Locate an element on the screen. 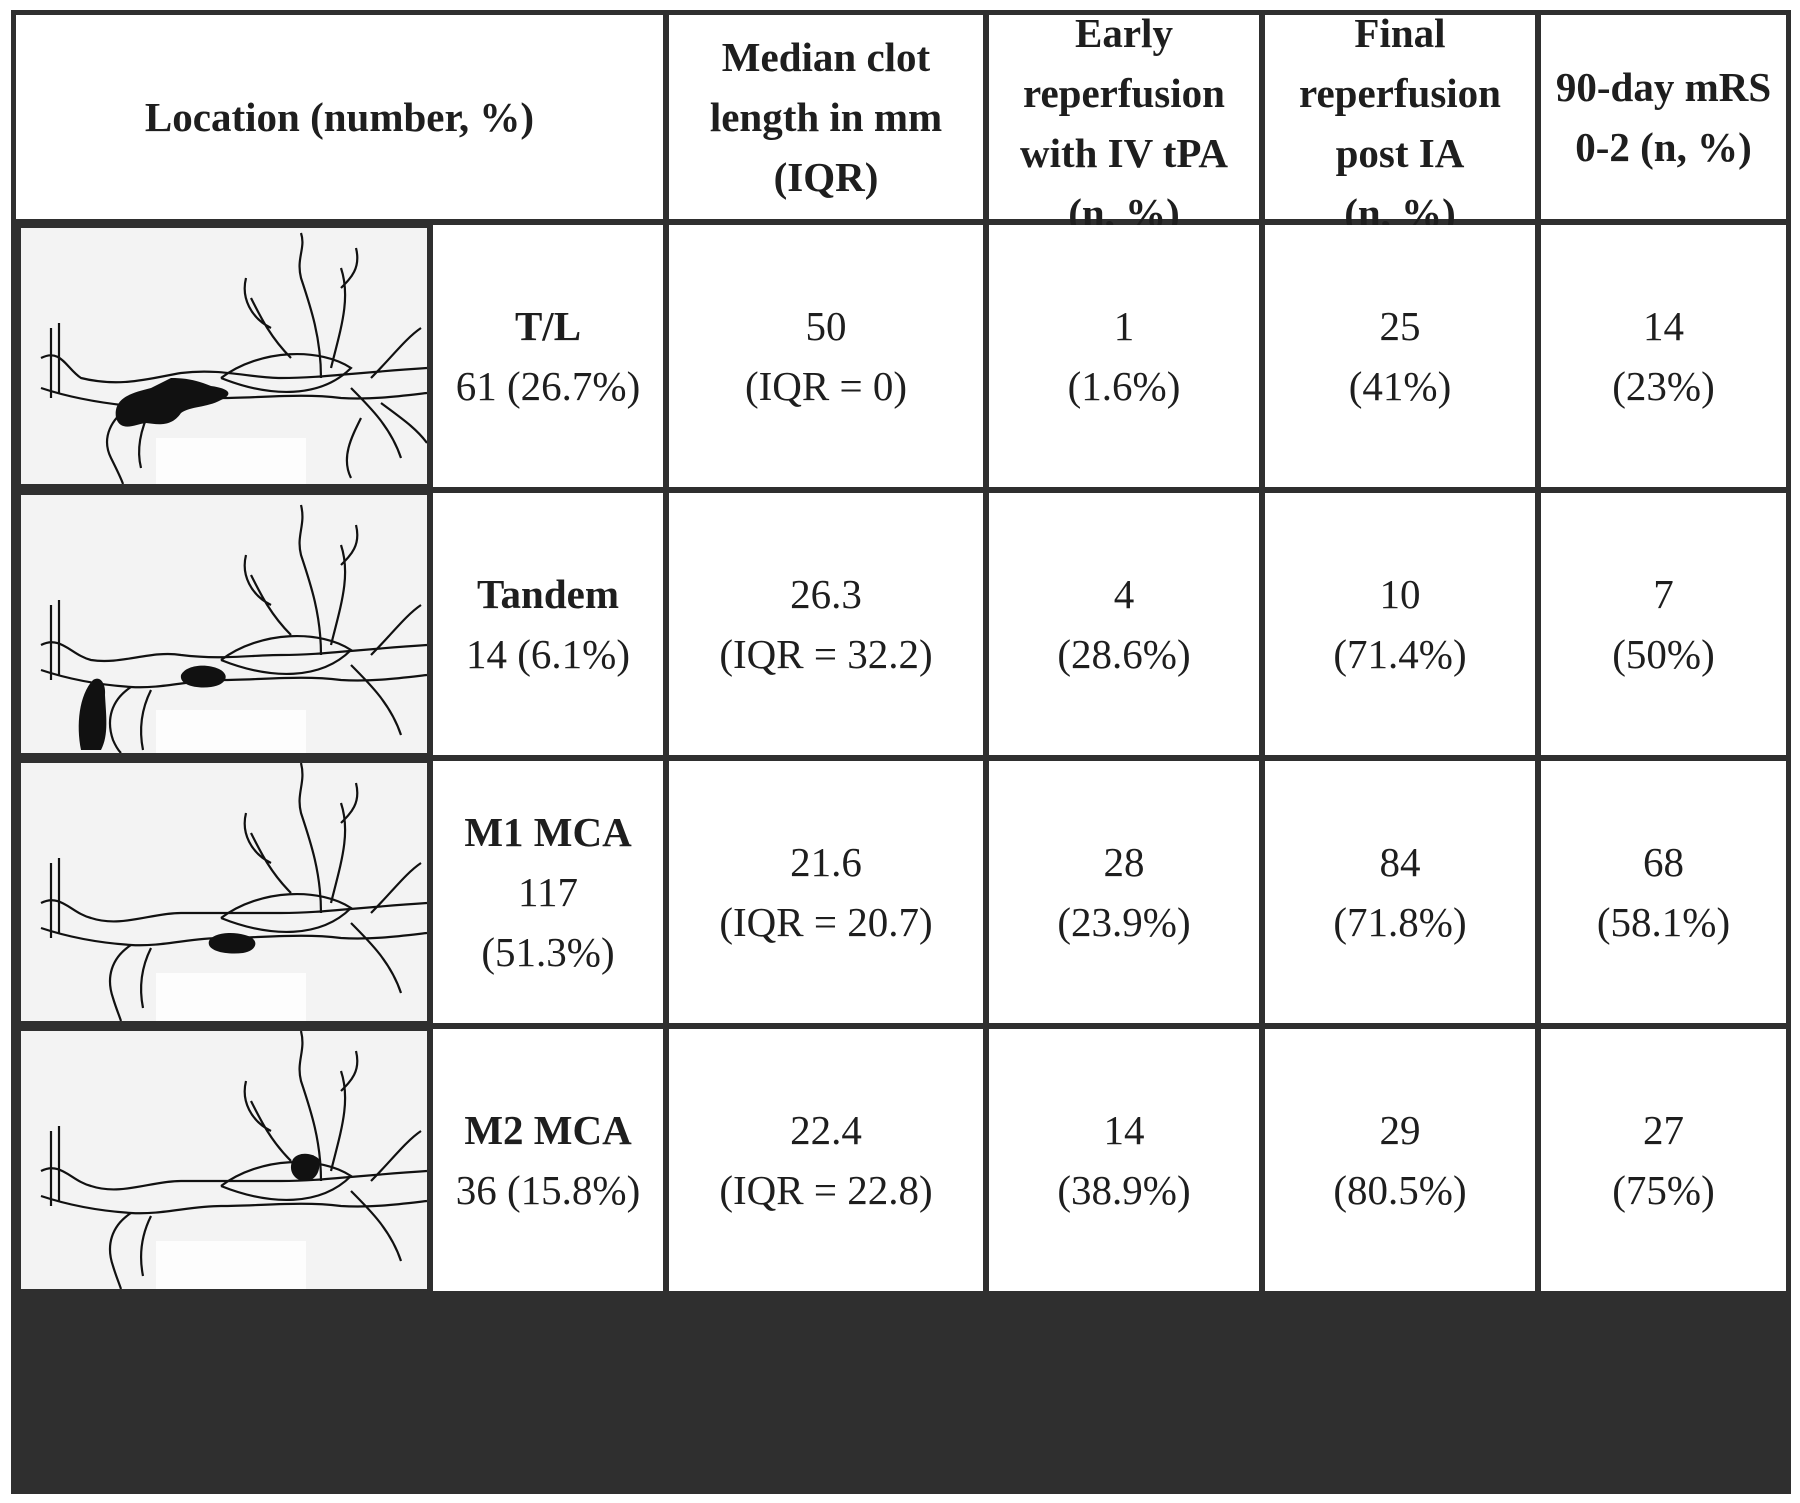  header-early-reperfusion: Early reperfusion with IV tPA (n, %) is located at coordinates (1124, 123).